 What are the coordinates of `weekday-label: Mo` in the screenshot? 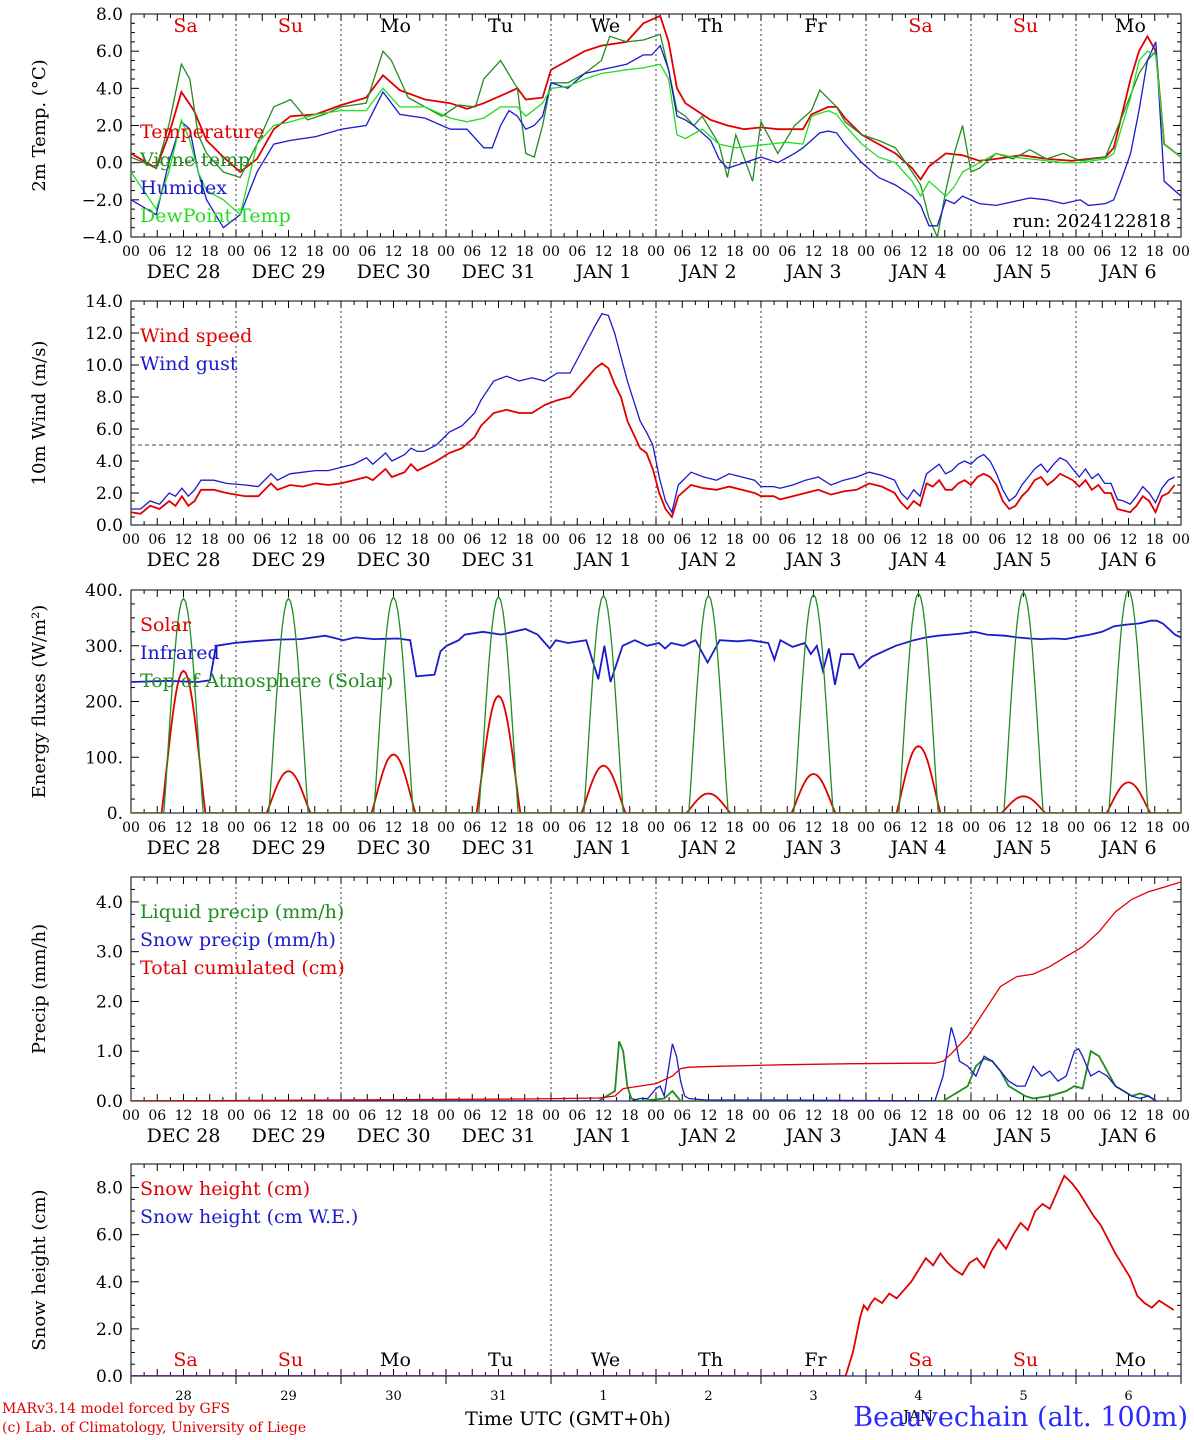 It's located at (1130, 26).